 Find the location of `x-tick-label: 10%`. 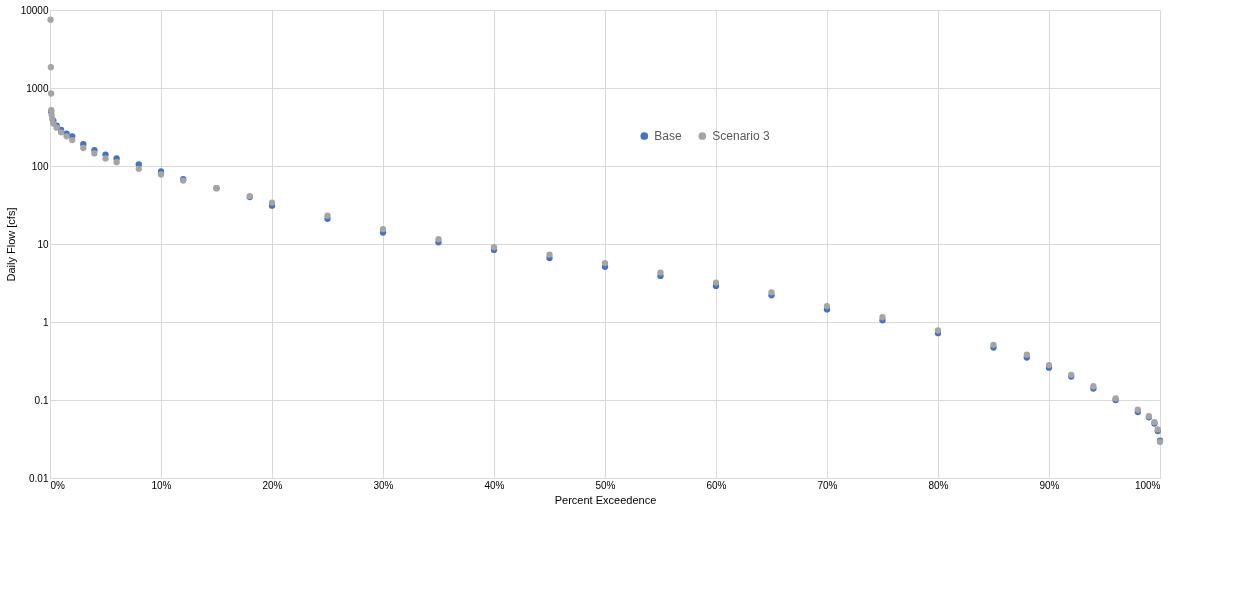

x-tick-label: 10% is located at coordinates (161, 485).